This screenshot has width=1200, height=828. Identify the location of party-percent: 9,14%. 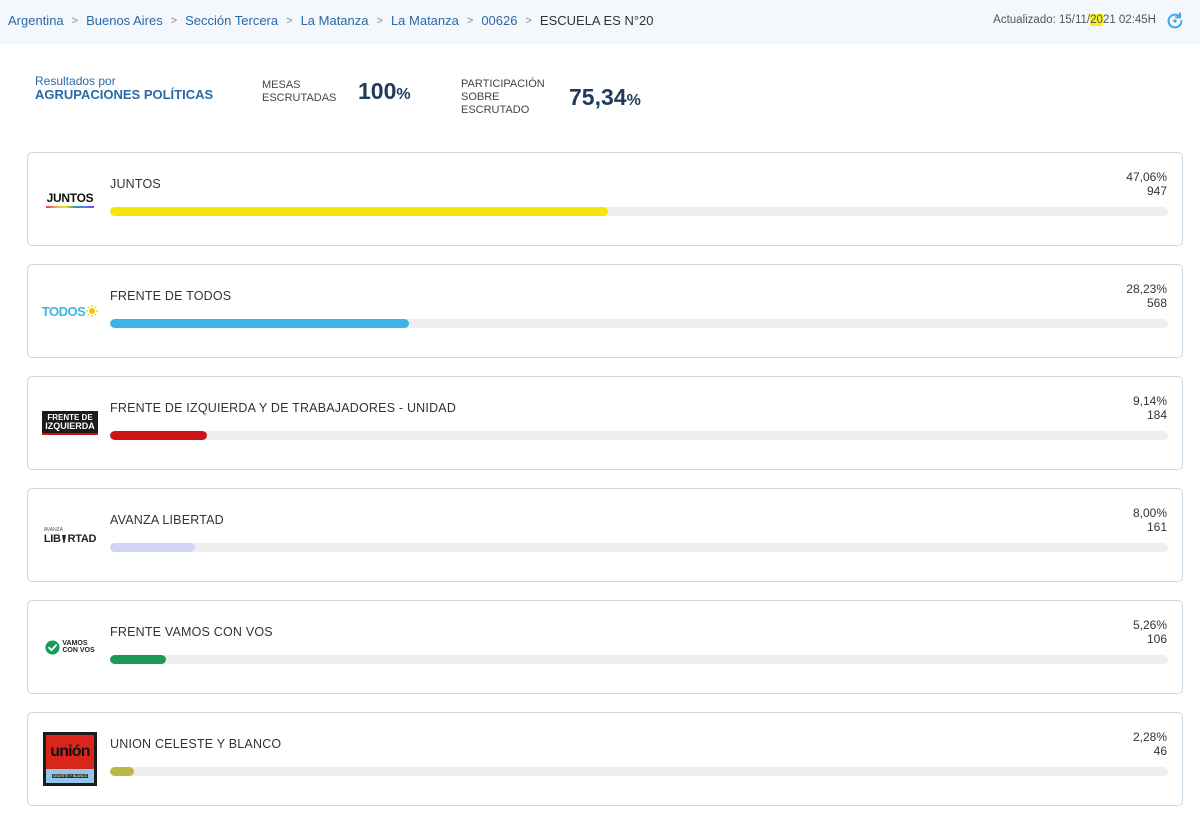
(1149, 401).